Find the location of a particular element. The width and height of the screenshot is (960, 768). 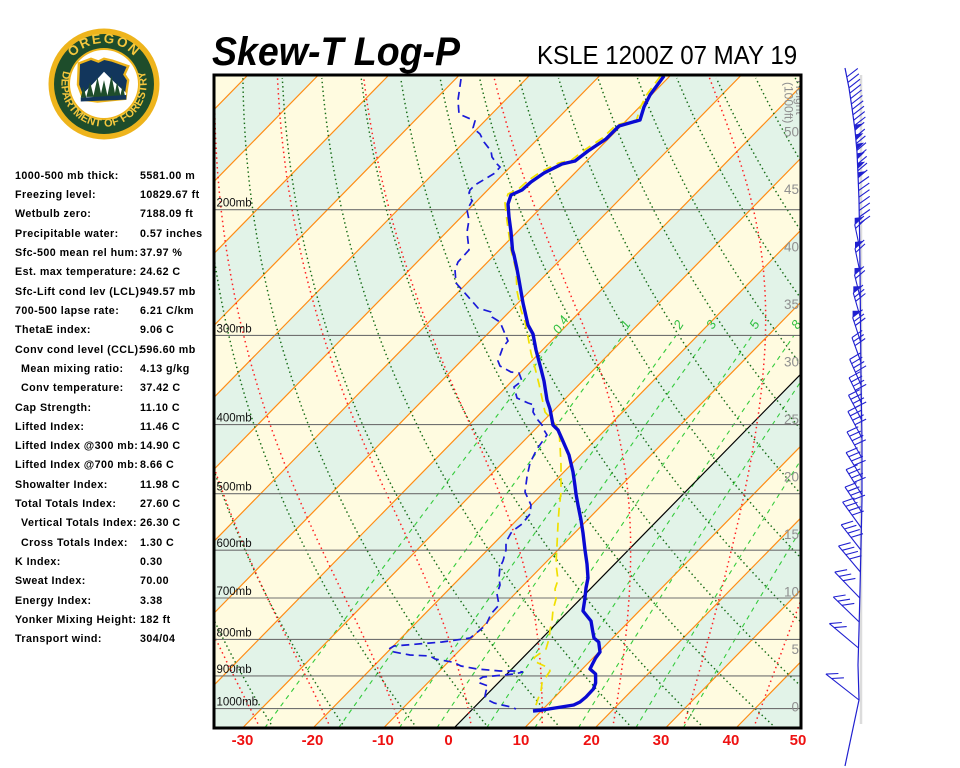

svg-text: 35 is located at coordinates (791, 304).